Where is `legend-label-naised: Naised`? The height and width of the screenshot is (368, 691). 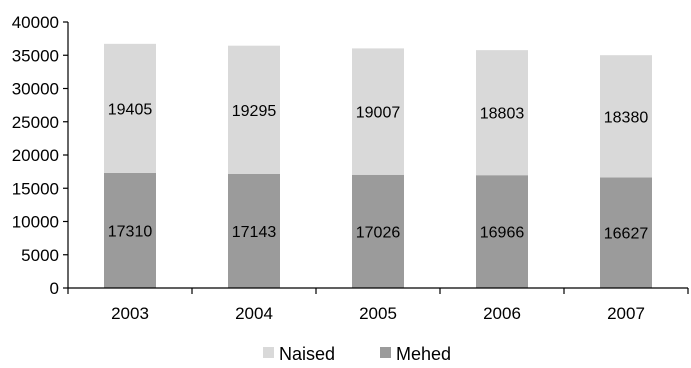 legend-label-naised: Naised is located at coordinates (307, 354).